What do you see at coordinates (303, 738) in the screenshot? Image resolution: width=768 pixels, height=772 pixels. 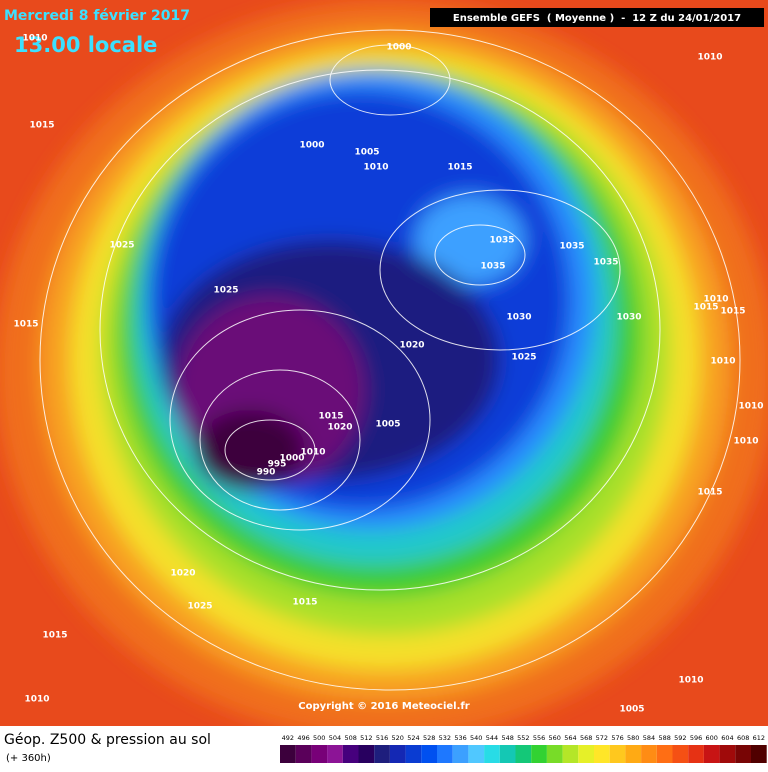 I see `legend-label: 496` at bounding box center [303, 738].